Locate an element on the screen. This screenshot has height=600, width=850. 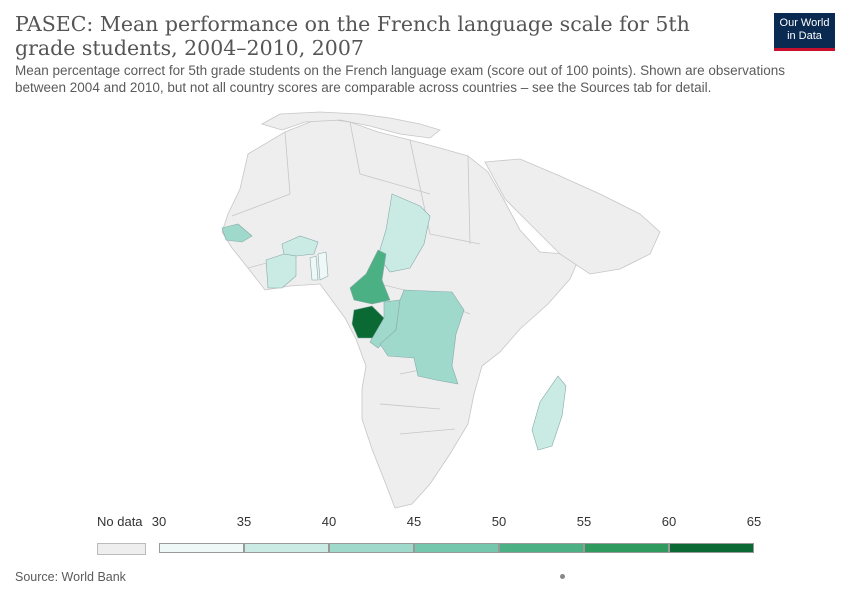
legend-tick-45: 45 is located at coordinates (414, 521).